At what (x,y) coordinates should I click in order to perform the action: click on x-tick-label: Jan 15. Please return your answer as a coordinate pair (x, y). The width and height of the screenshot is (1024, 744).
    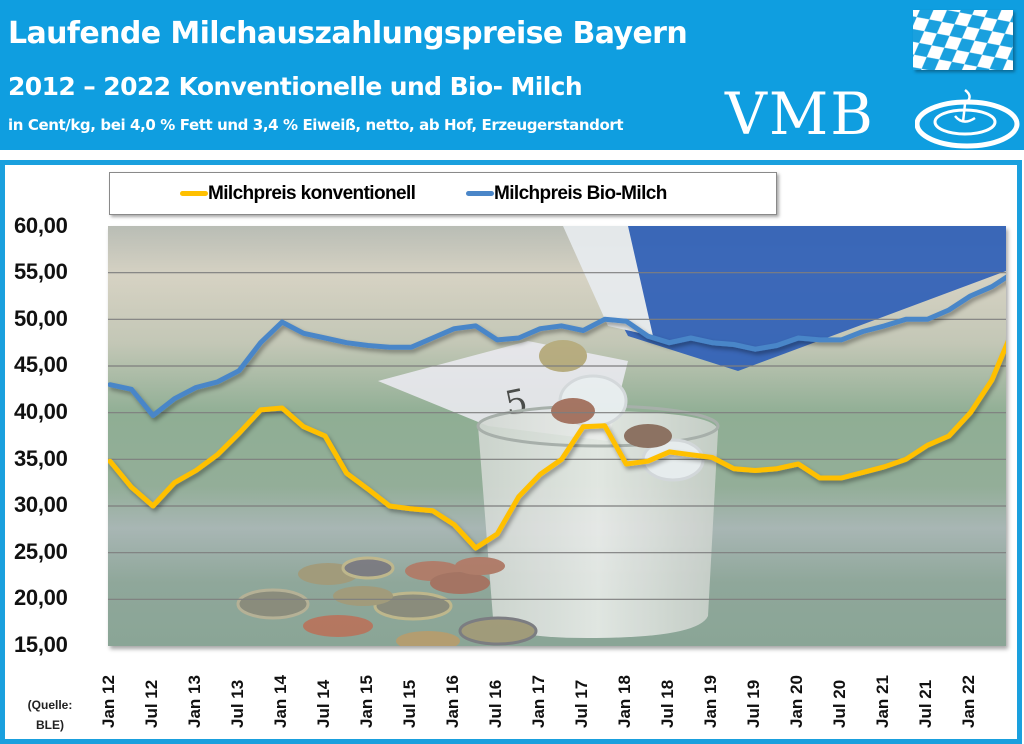
    Looking at the image, I should click on (367, 701).